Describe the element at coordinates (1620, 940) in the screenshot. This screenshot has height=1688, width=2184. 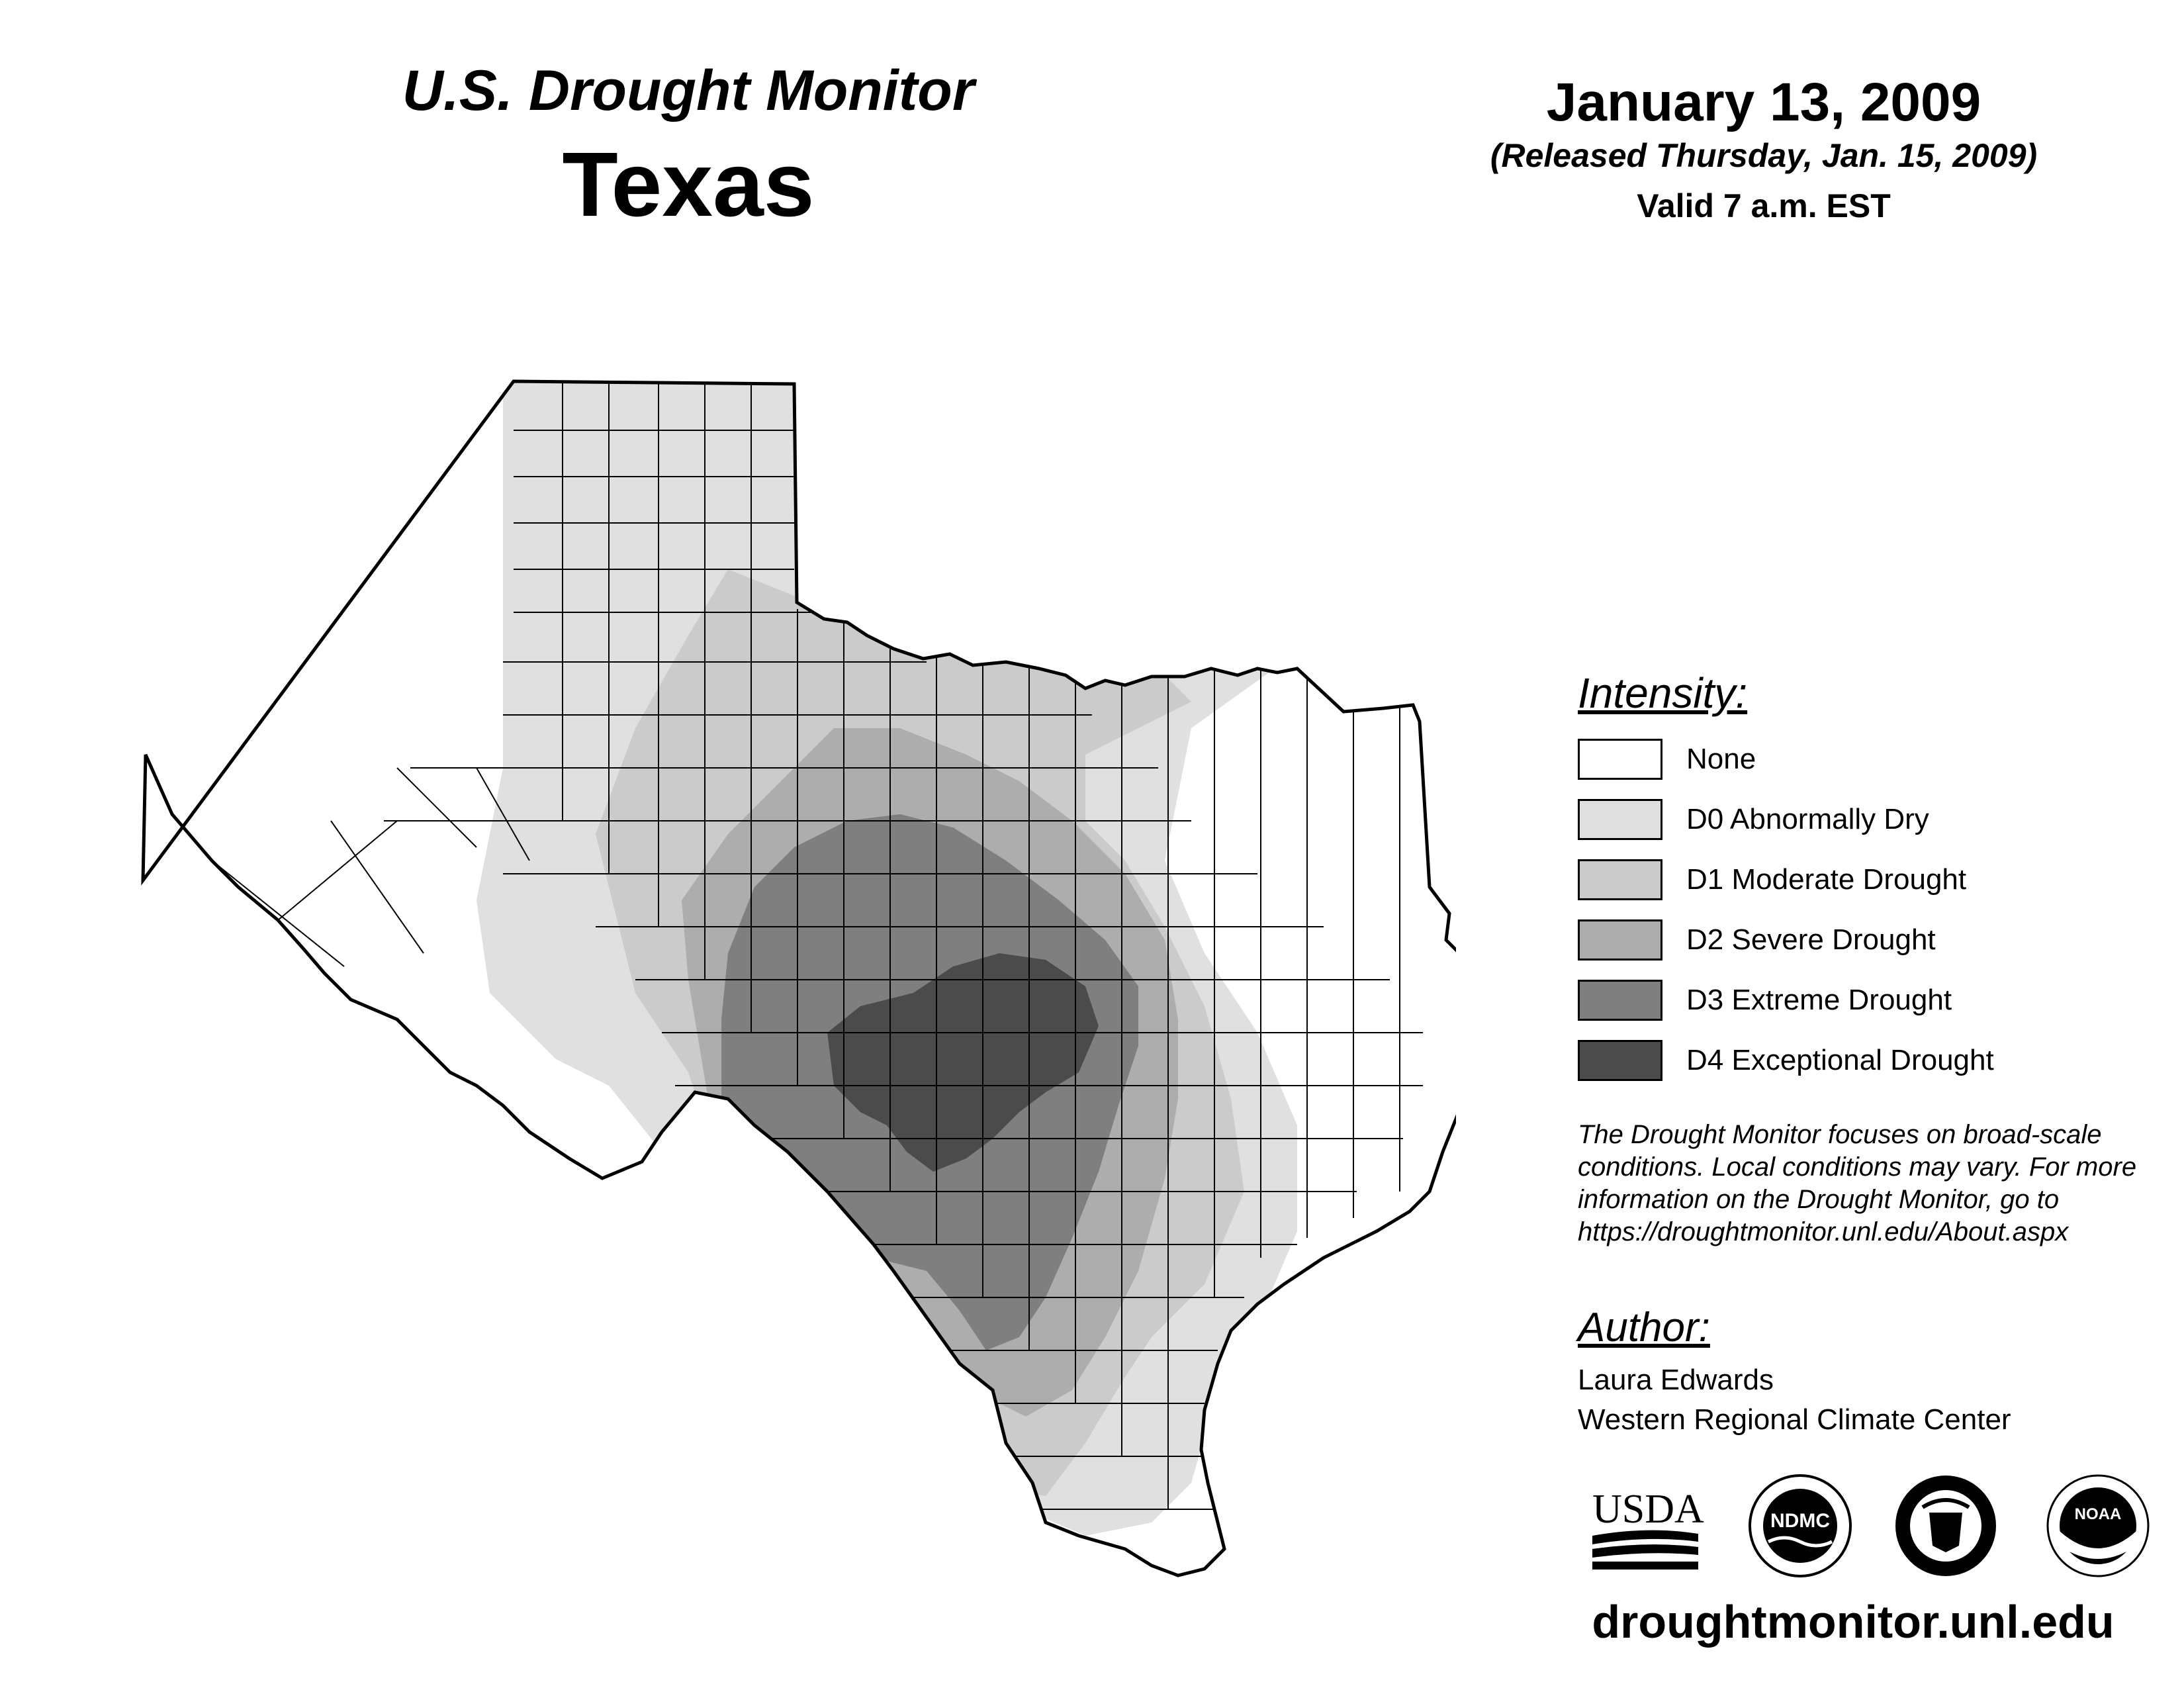
I see `legend-swatch-d2` at that location.